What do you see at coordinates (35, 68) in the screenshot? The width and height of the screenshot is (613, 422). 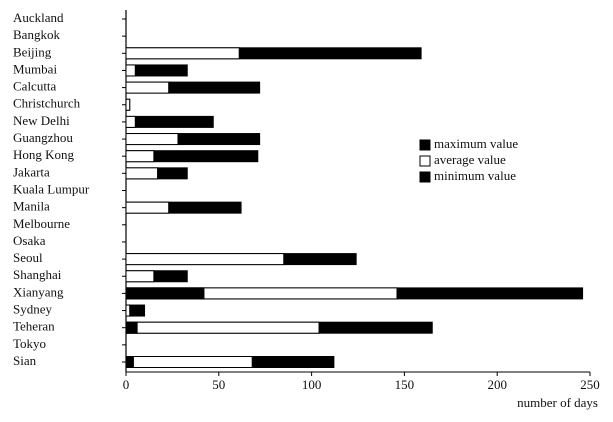 I see `y-tick-label: Mumbai` at bounding box center [35, 68].